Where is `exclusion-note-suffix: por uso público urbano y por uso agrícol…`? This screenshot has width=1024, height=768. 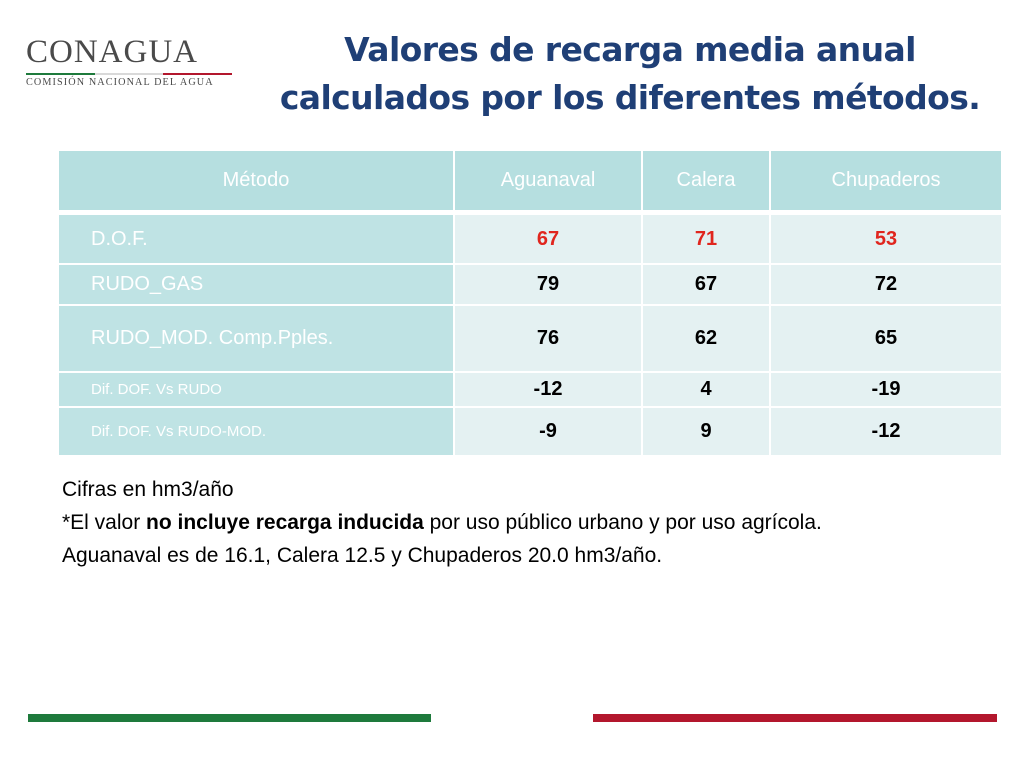 exclusion-note-suffix: por uso público urbano y por uso agrícol… is located at coordinates (622, 522).